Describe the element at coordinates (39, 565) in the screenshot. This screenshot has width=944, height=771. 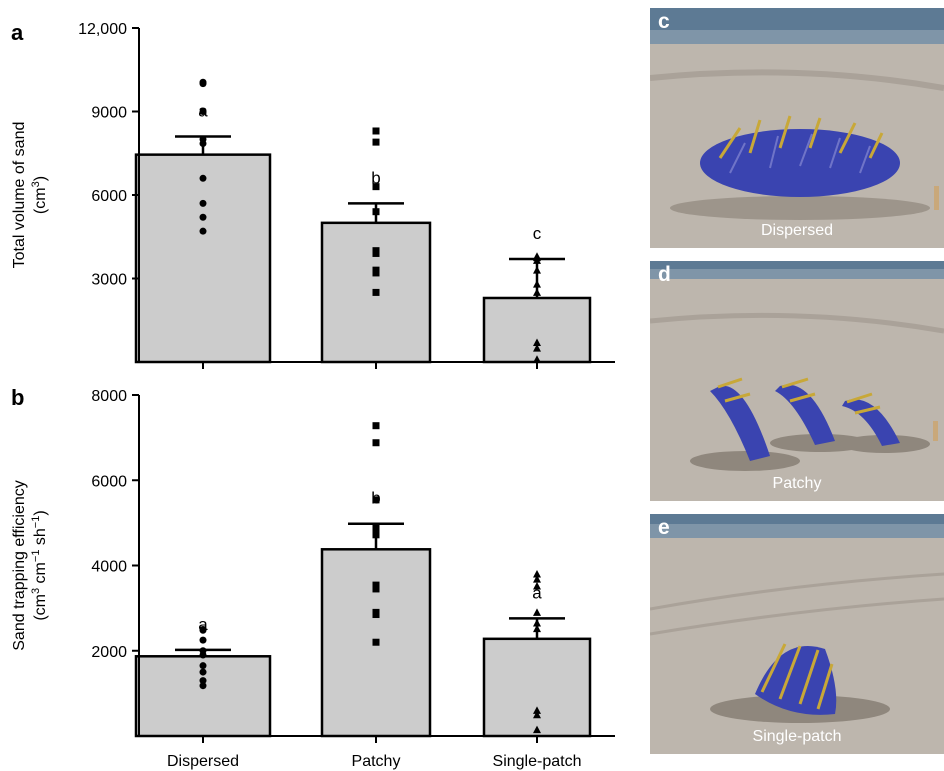
I see `y-axis-label-unit: (cm3 cm−1 sh−1)` at that location.